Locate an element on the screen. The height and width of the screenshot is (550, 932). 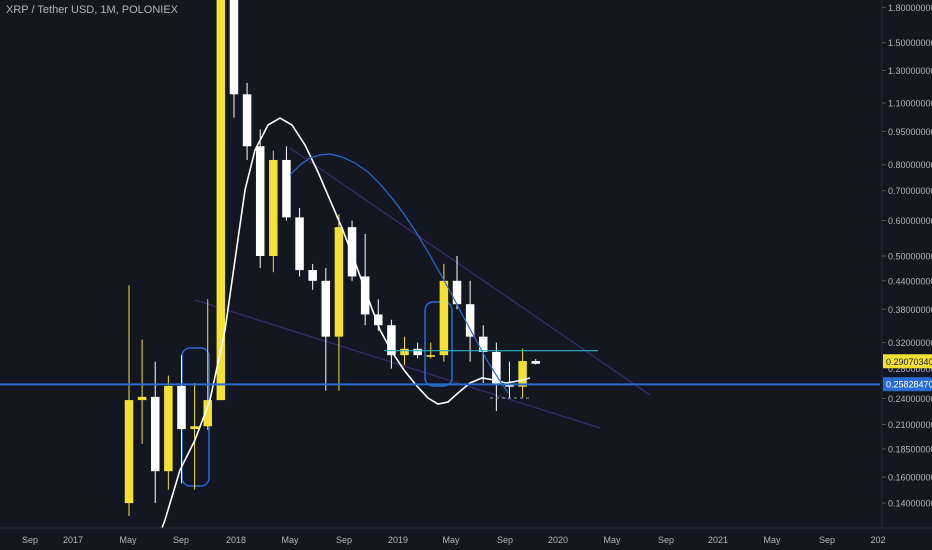
current-price-badge-text: 0.29070340 is located at coordinates (909, 362).